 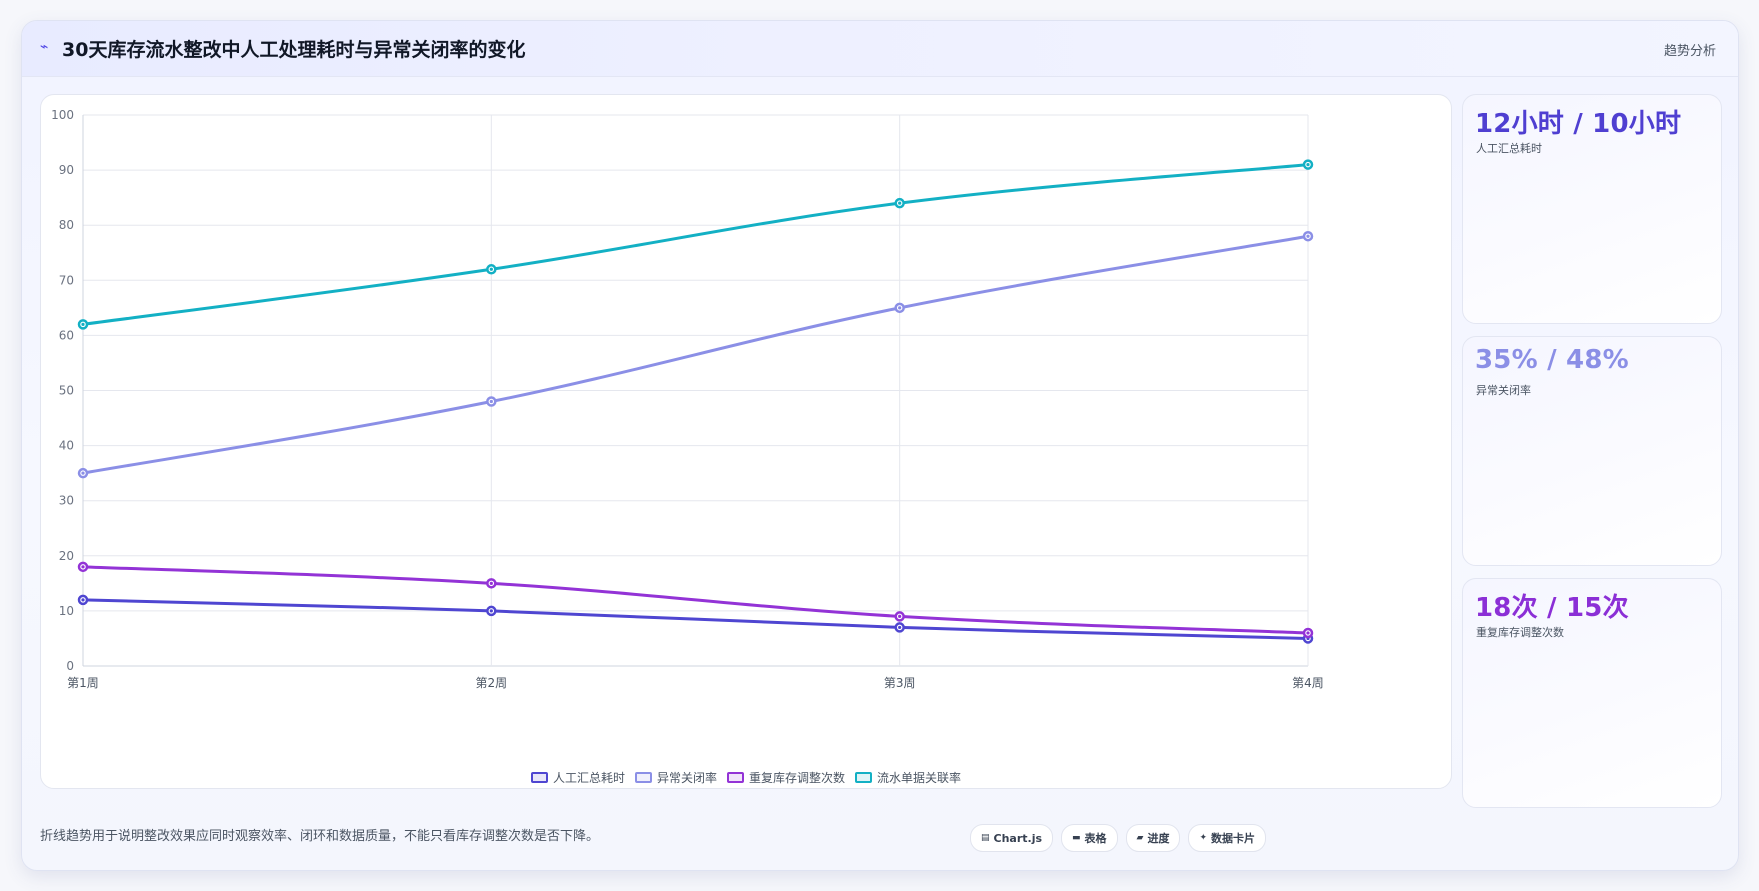 I want to click on y-tick-label: 30, so click(x=66, y=501).